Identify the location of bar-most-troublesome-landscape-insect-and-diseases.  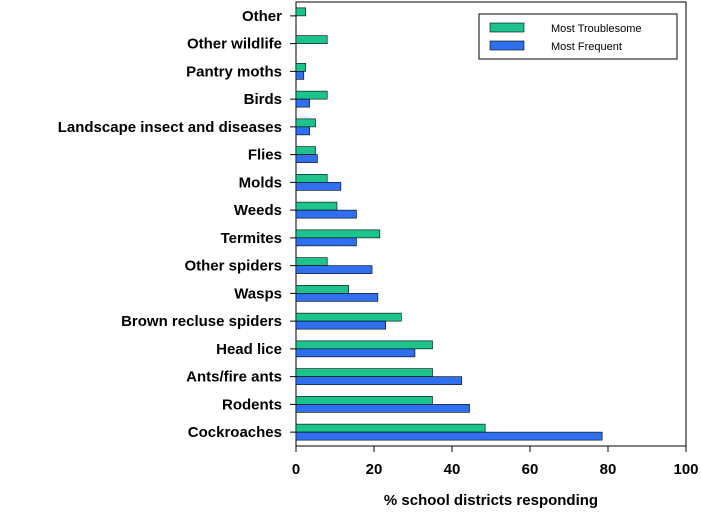
(305, 123).